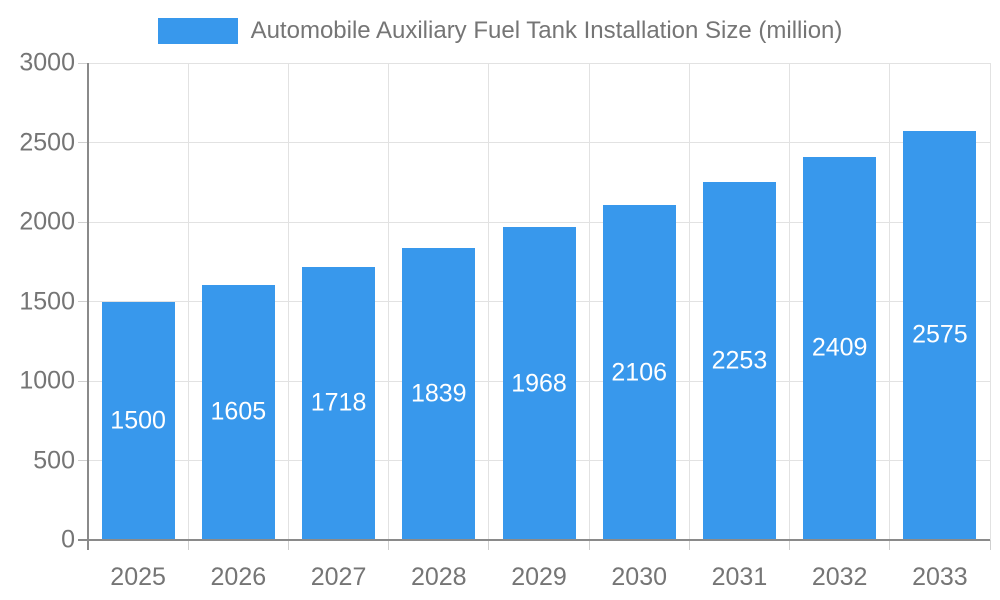 The height and width of the screenshot is (600, 1000). Describe the element at coordinates (534, 540) in the screenshot. I see `x-axis-line` at that location.